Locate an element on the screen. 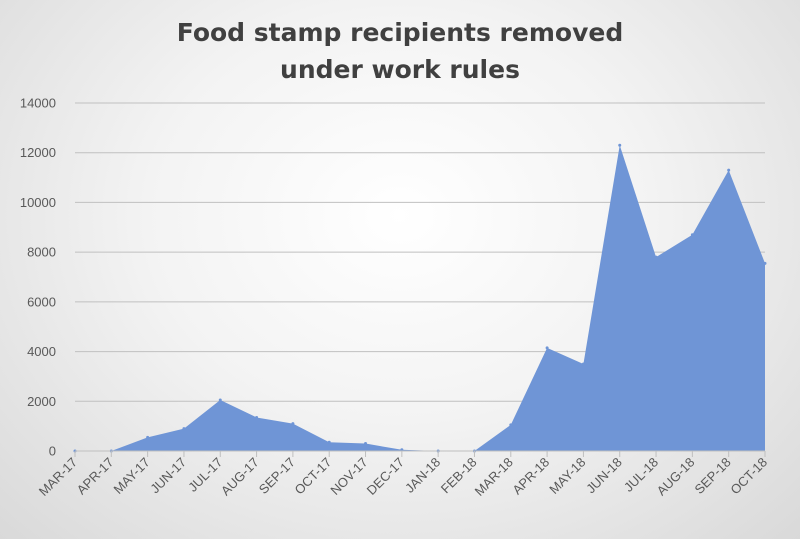 The image size is (800, 539). x-tick-label: JAN-18 is located at coordinates (422, 475).